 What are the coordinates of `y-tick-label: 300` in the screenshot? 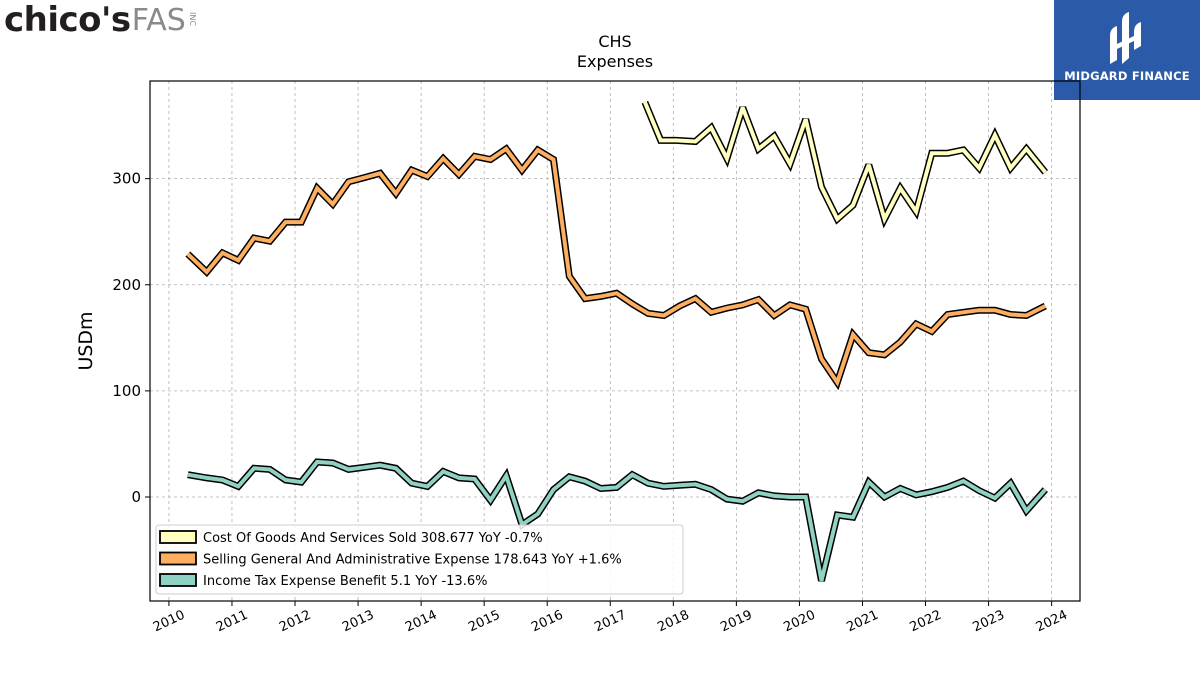 It's located at (126, 179).